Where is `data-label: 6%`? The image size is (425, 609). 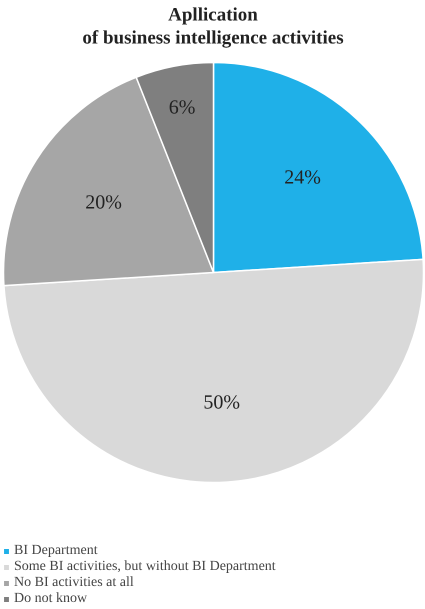 data-label: 6% is located at coordinates (182, 107).